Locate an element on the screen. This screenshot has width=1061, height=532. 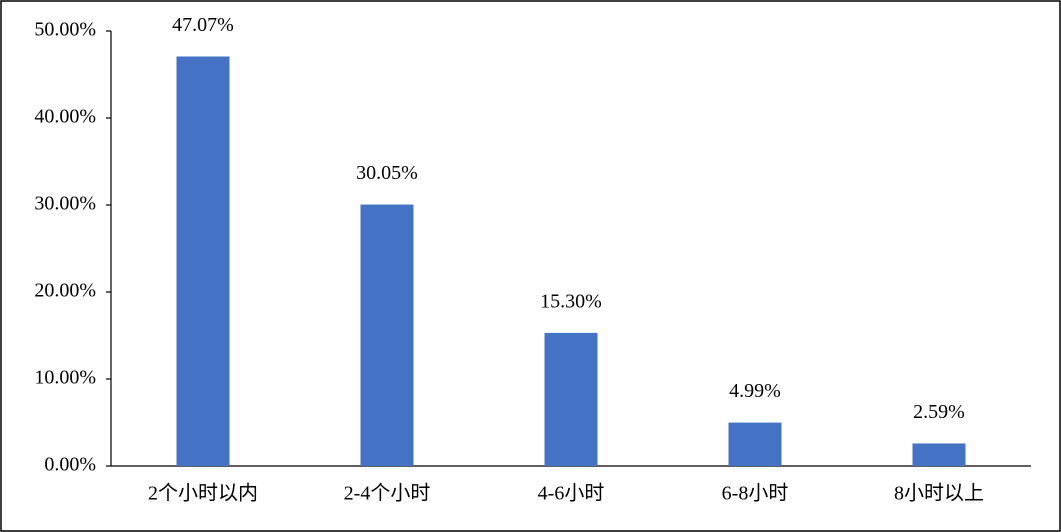
y-tick-label: 30.00% is located at coordinates (65, 204).